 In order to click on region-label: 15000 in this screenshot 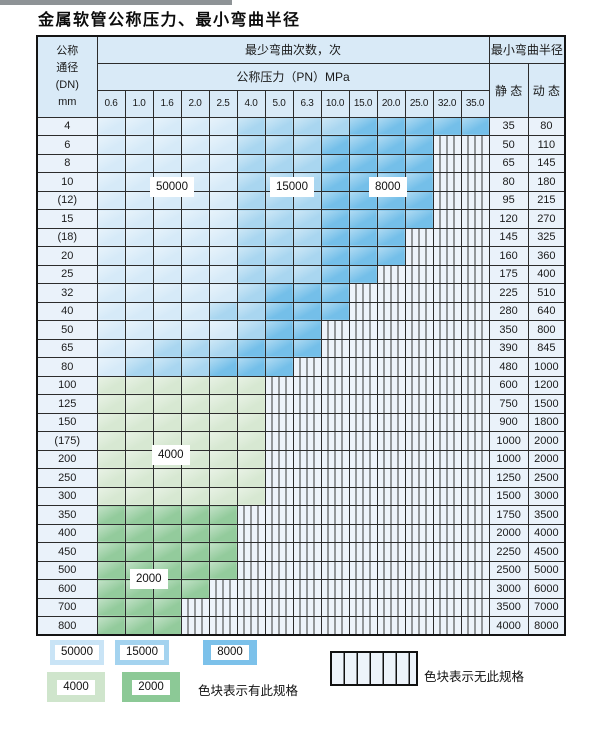, I will do `click(292, 187)`.